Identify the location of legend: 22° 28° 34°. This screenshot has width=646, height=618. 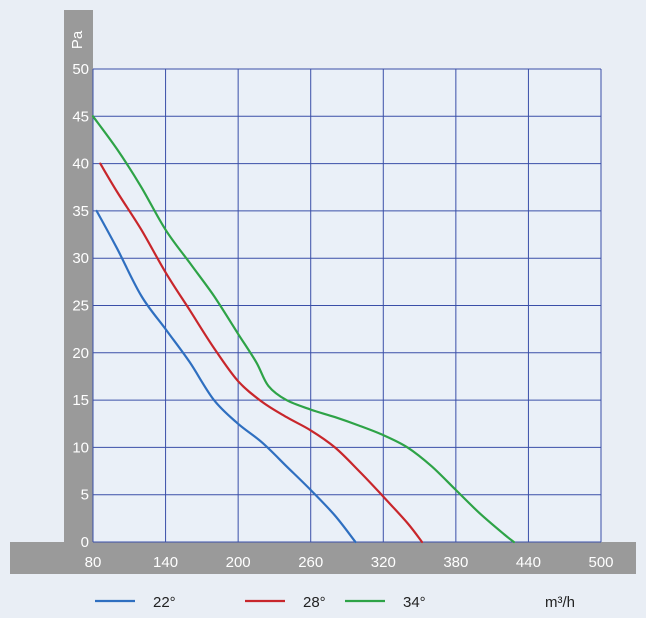
(260, 602).